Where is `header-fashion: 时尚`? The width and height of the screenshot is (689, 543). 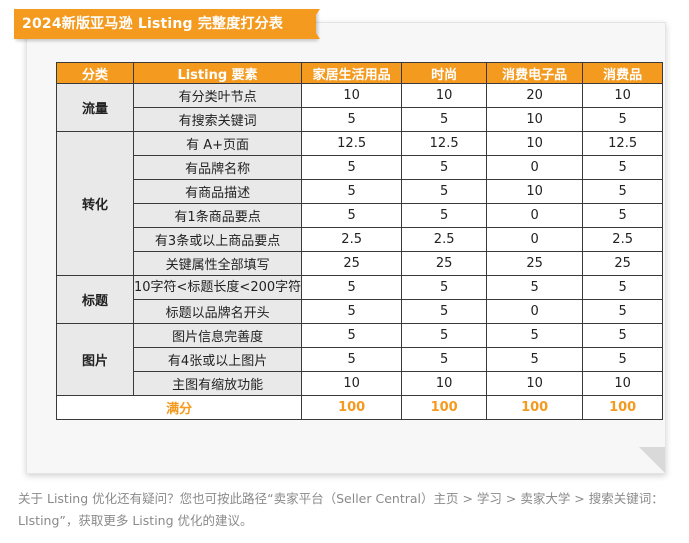
header-fashion: 时尚 is located at coordinates (444, 73).